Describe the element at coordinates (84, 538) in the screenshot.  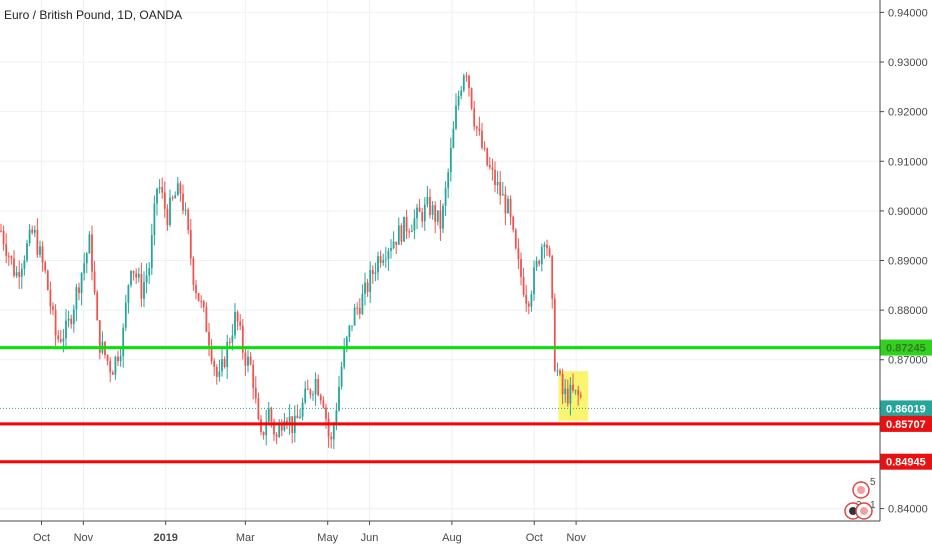
I see `time-tick-label: Nov` at that location.